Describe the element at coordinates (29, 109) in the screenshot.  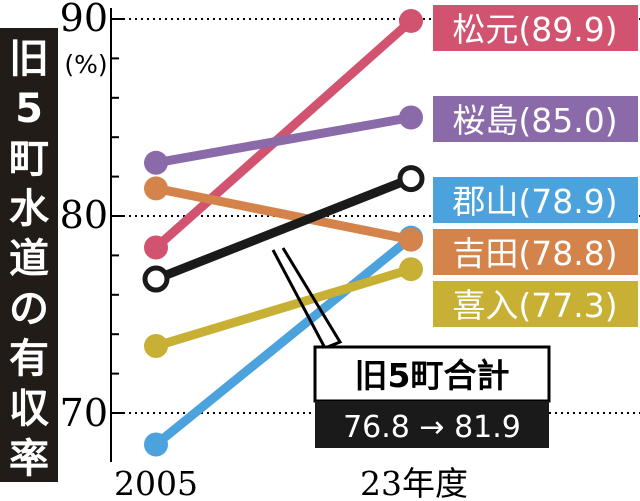
I see `chart-title-char: 5` at that location.